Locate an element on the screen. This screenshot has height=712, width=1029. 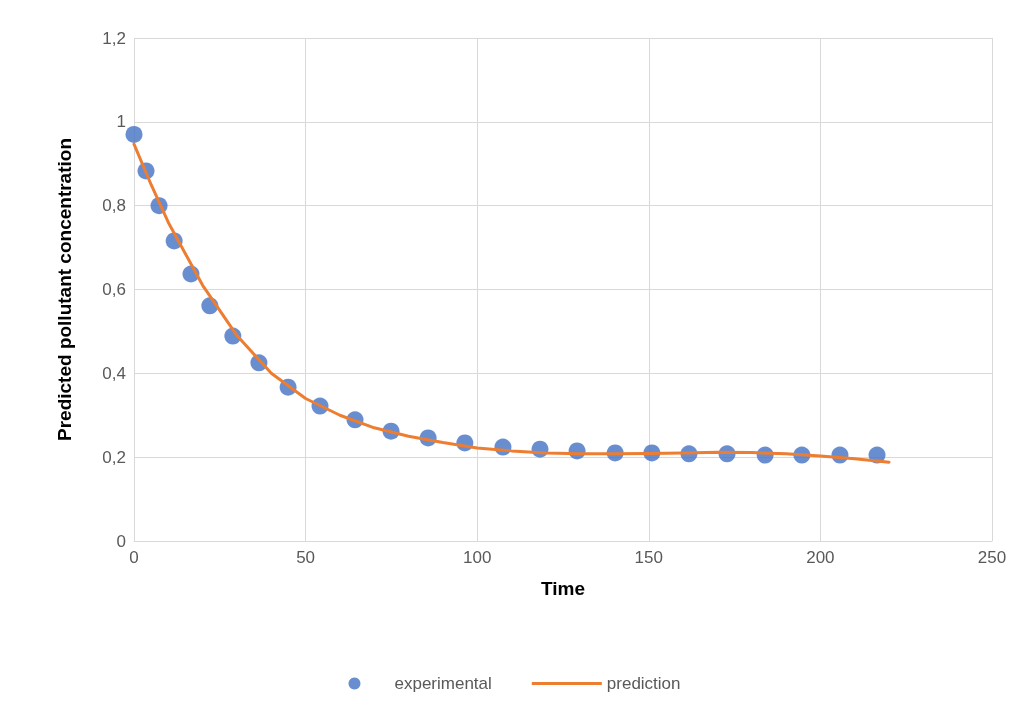
y-tick-label: 0,8 is located at coordinates (114, 206).